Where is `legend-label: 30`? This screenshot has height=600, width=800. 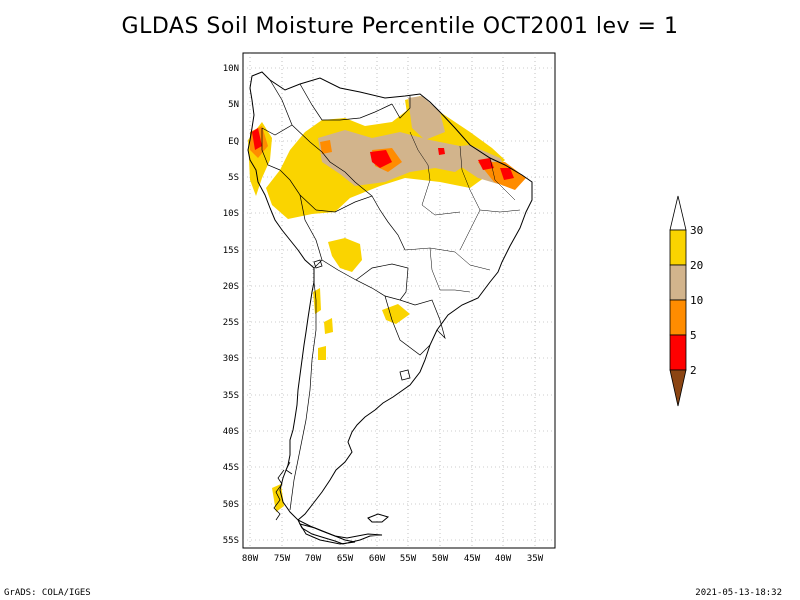
legend-label: 30 is located at coordinates (696, 230).